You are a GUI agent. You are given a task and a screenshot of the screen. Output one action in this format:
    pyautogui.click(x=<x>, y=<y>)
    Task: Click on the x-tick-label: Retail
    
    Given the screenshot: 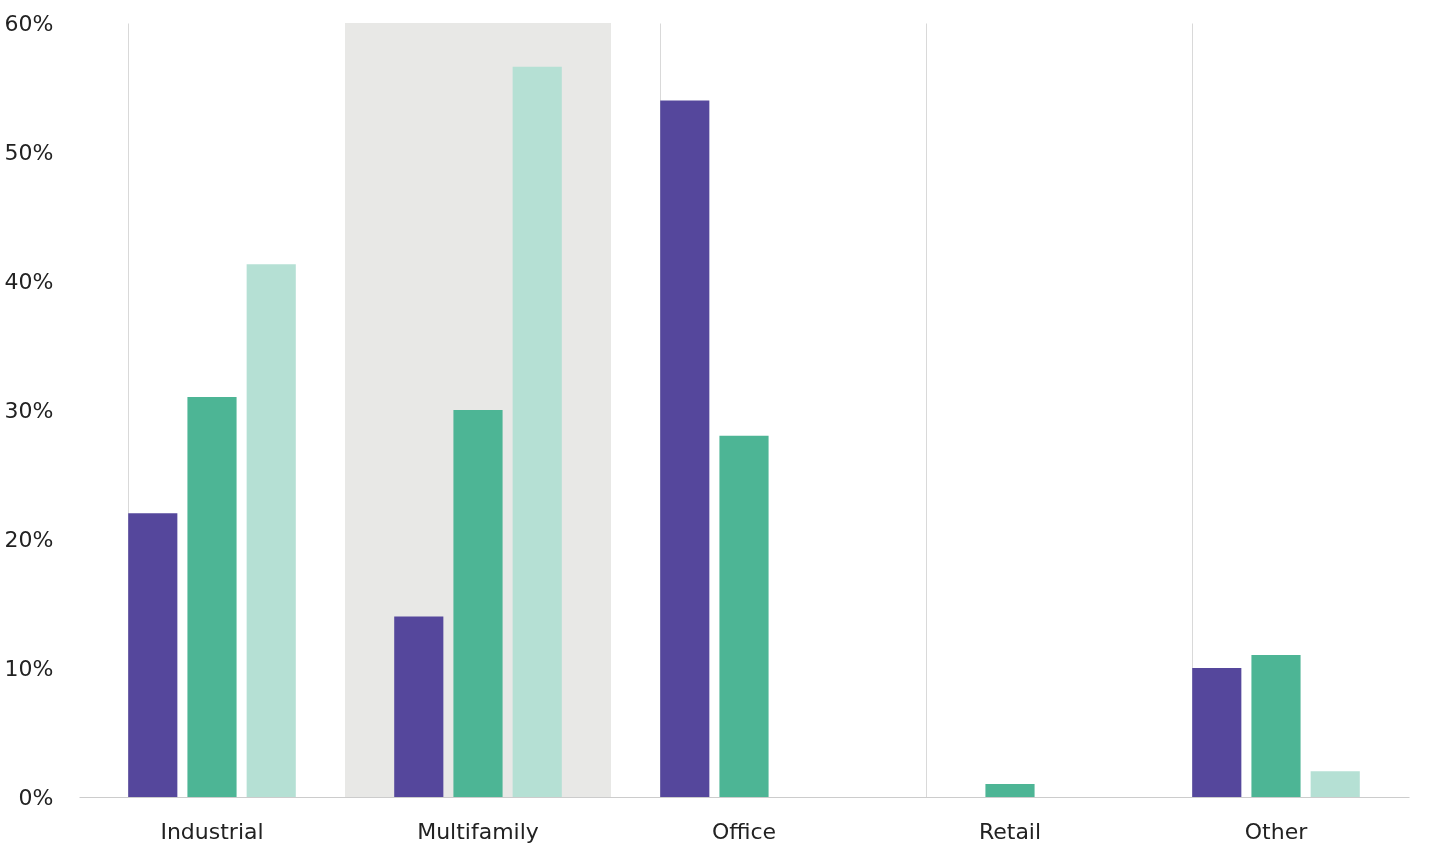 What is the action you would take?
    pyautogui.click(x=1010, y=831)
    